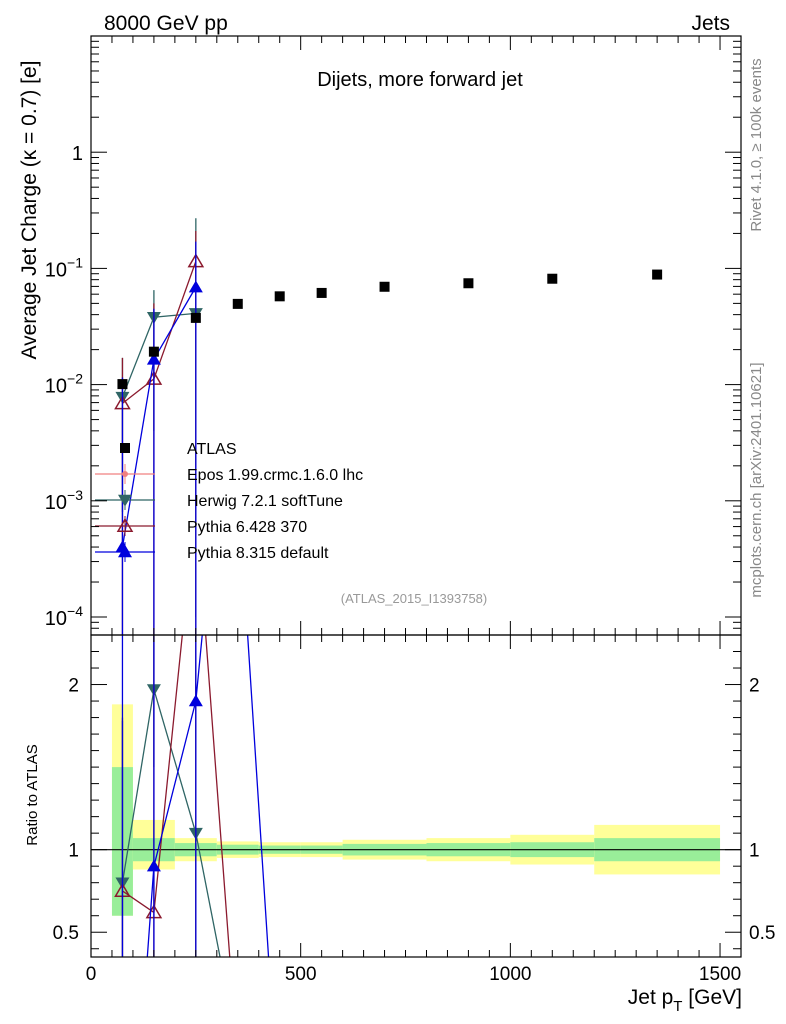  Describe the element at coordinates (166, 23) in the screenshot. I see `header-energy-label: 8000 GeV pp` at that location.